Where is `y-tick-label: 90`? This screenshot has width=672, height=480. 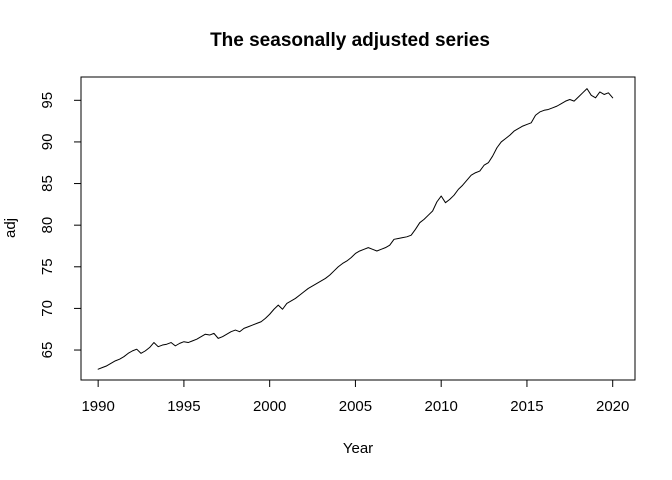
y-tick-label: 90 is located at coordinates (47, 142).